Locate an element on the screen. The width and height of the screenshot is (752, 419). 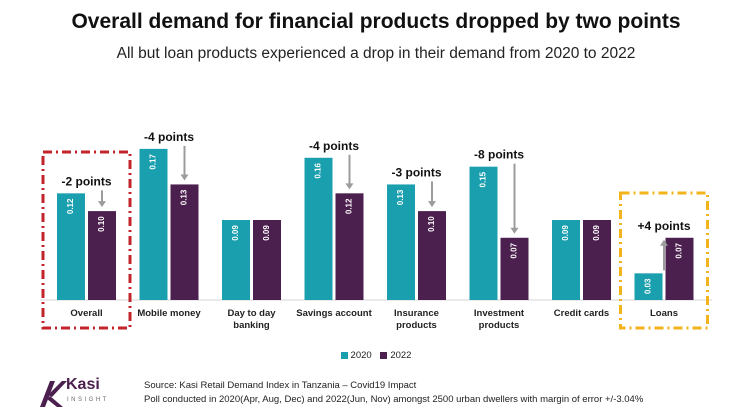
legend-swatch-2022 is located at coordinates (384, 355).